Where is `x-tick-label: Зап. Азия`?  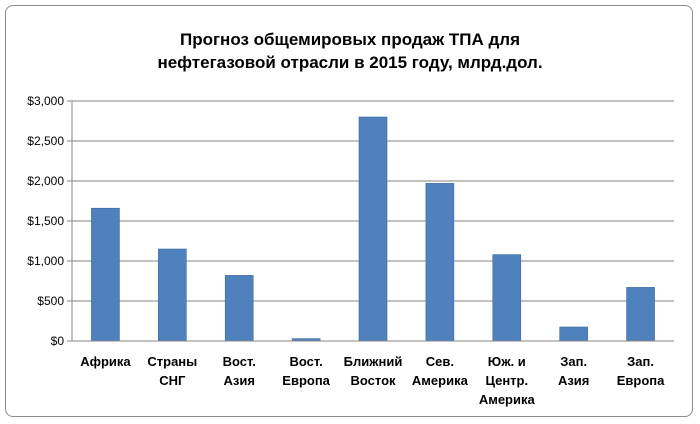 x-tick-label: Зап. Азия is located at coordinates (573, 371).